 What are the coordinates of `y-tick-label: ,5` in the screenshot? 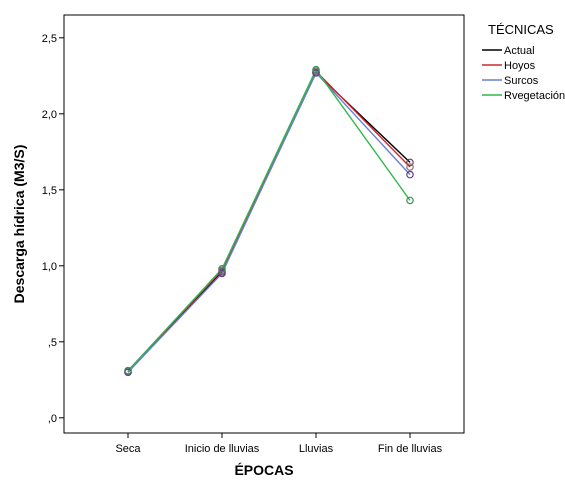 It's located at (52, 343).